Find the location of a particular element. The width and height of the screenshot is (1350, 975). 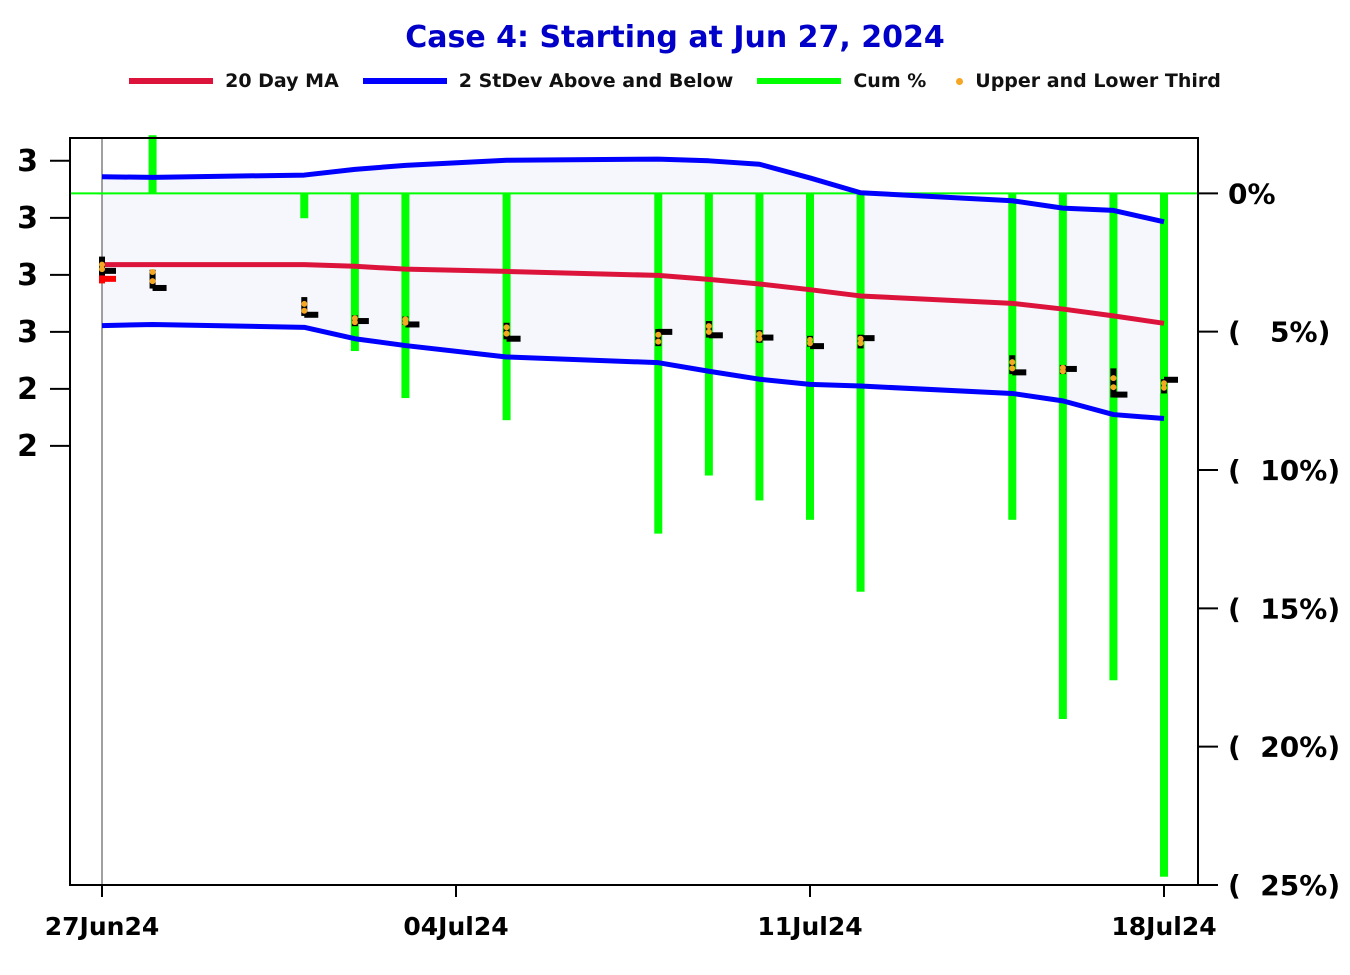

price-bar is located at coordinates (1113, 383).